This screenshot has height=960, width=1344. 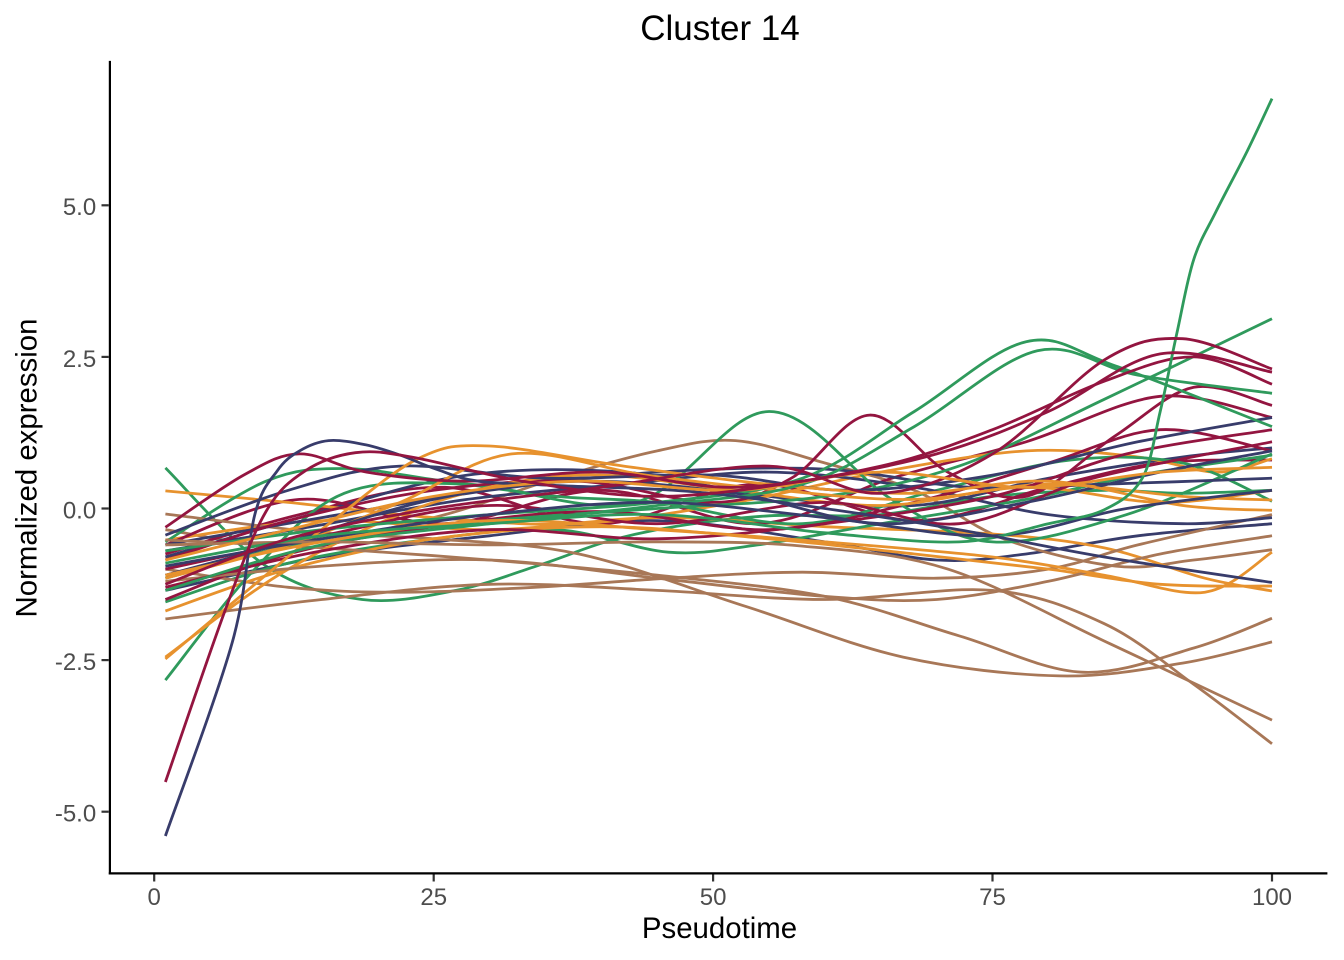 What do you see at coordinates (75, 662) in the screenshot?
I see `svg-text: -2.5` at bounding box center [75, 662].